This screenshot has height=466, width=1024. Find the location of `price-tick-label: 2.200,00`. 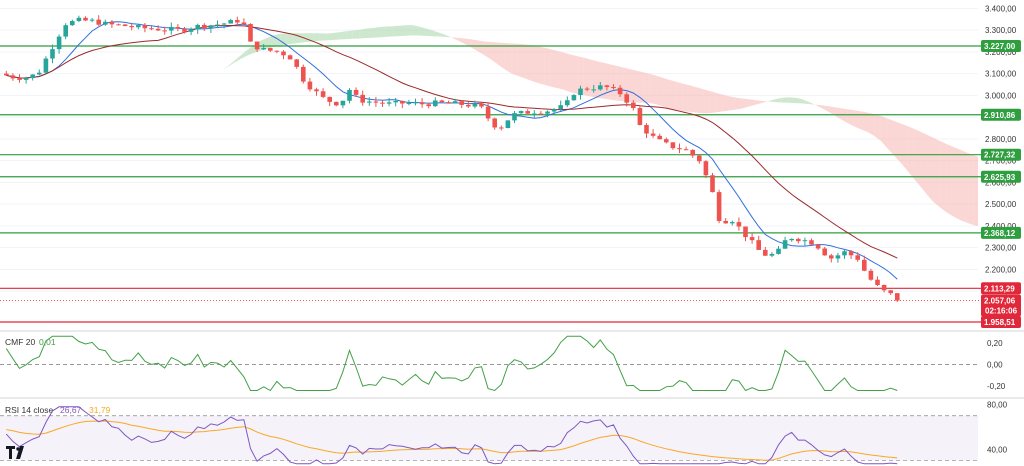

price-tick-label: 2.200,00 is located at coordinates (1001, 269).